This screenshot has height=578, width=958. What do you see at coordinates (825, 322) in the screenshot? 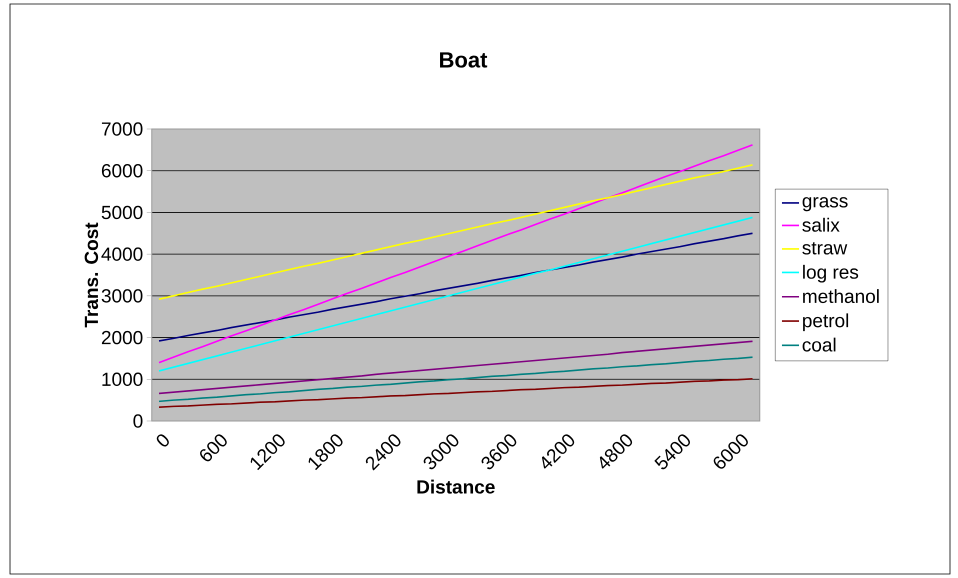
I see `legend-label: petrol` at bounding box center [825, 322].